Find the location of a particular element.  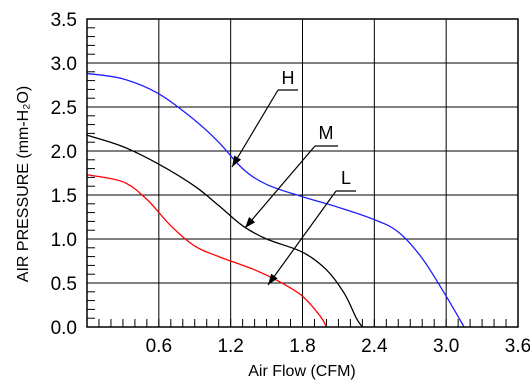

x-tick-label: 3.0 is located at coordinates (446, 346).